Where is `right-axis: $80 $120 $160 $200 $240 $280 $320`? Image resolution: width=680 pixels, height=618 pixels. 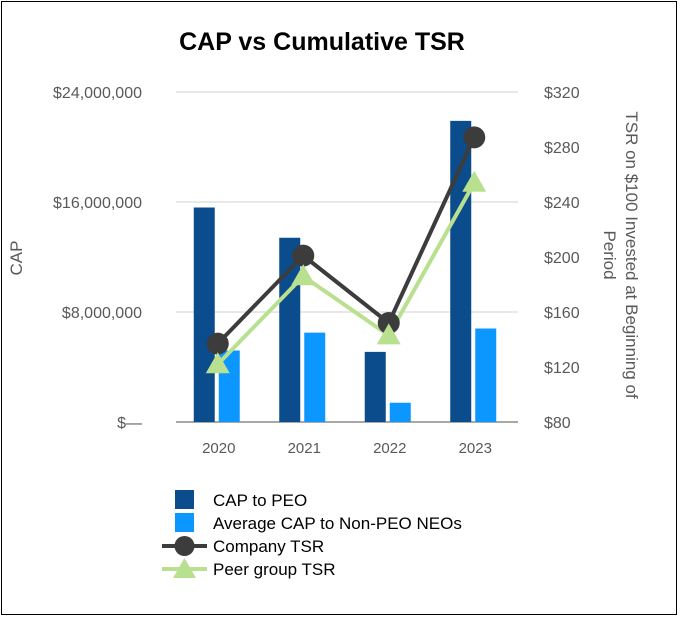
right-axis: $80 $120 $160 $200 $240 $280 $320 is located at coordinates (562, 258).